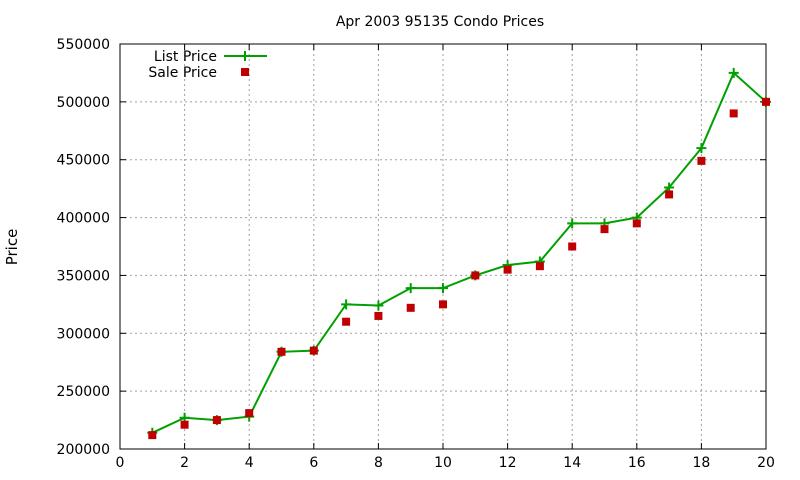  I want to click on x-tick-label: 12, so click(508, 463).